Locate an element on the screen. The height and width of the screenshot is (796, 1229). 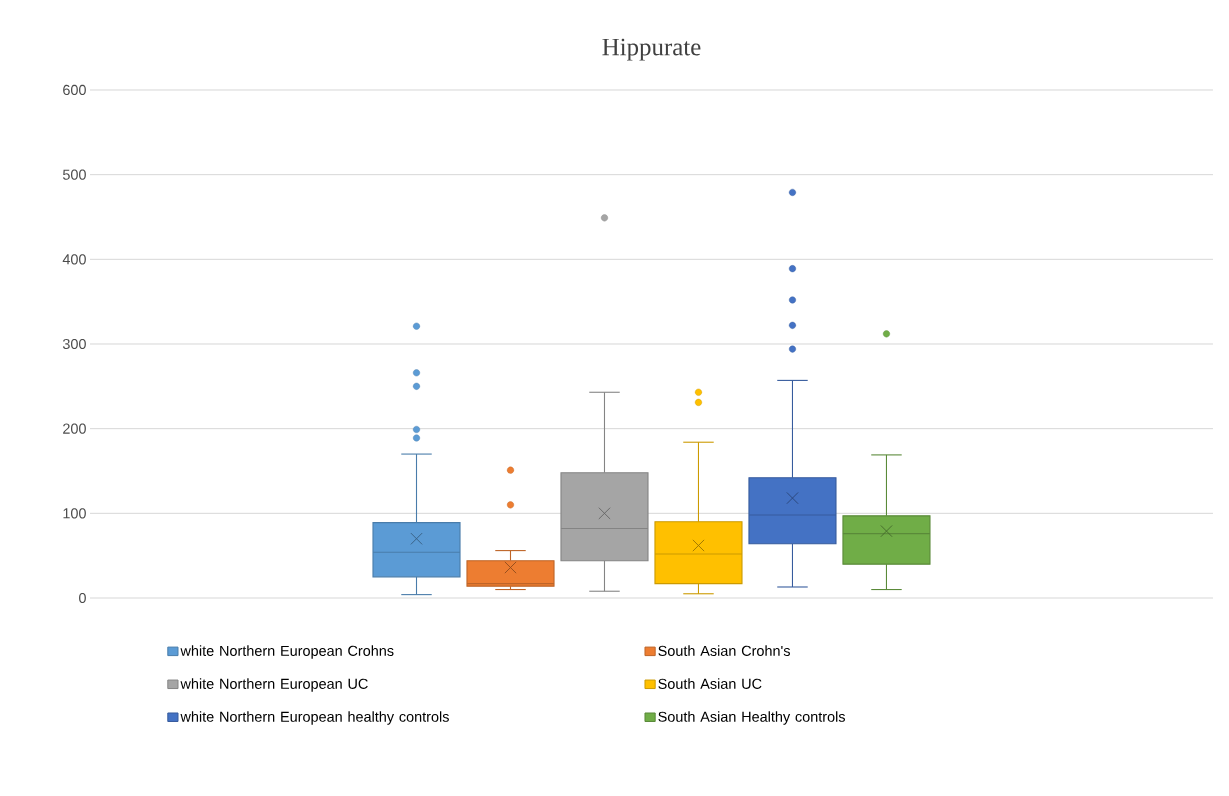
legend-label: white Northern European healthy controls is located at coordinates (314, 718).